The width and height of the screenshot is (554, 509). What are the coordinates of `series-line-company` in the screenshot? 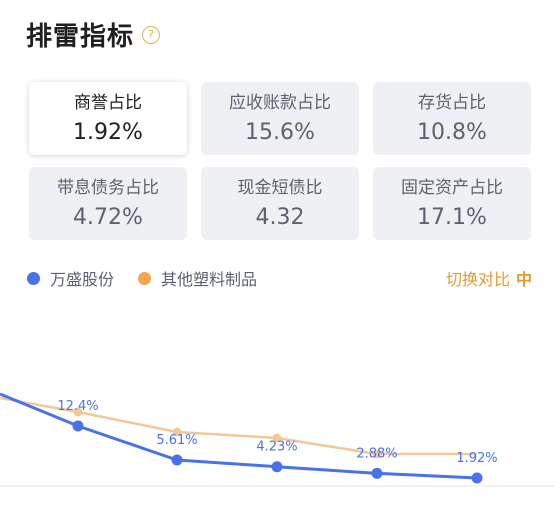 It's located at (239, 436).